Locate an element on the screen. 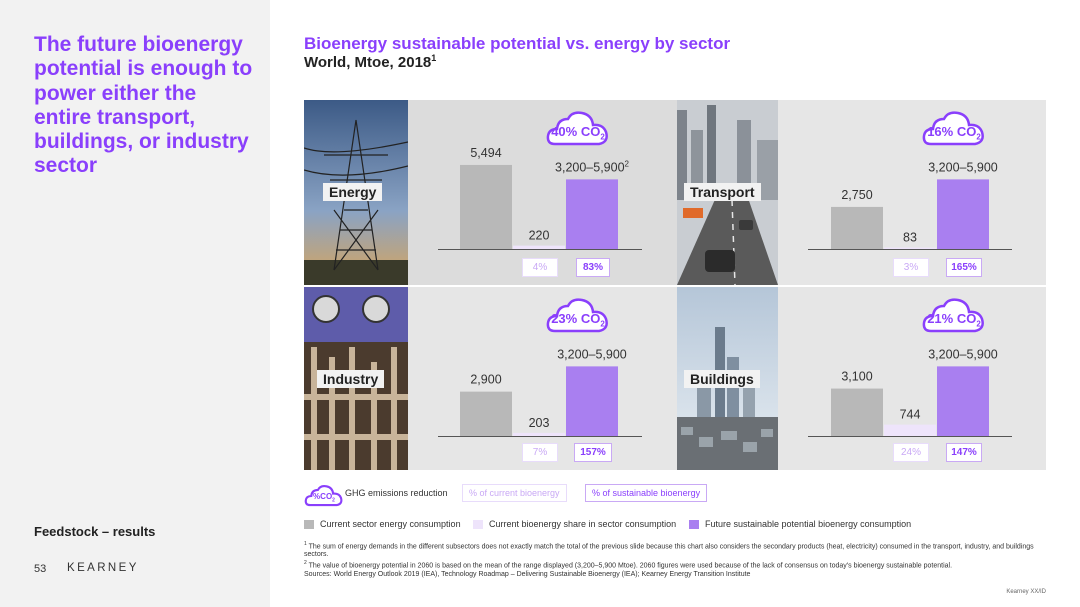 This screenshot has height=607, width=1080. co2-cloud-transport: 16% CO2 is located at coordinates (954, 129).